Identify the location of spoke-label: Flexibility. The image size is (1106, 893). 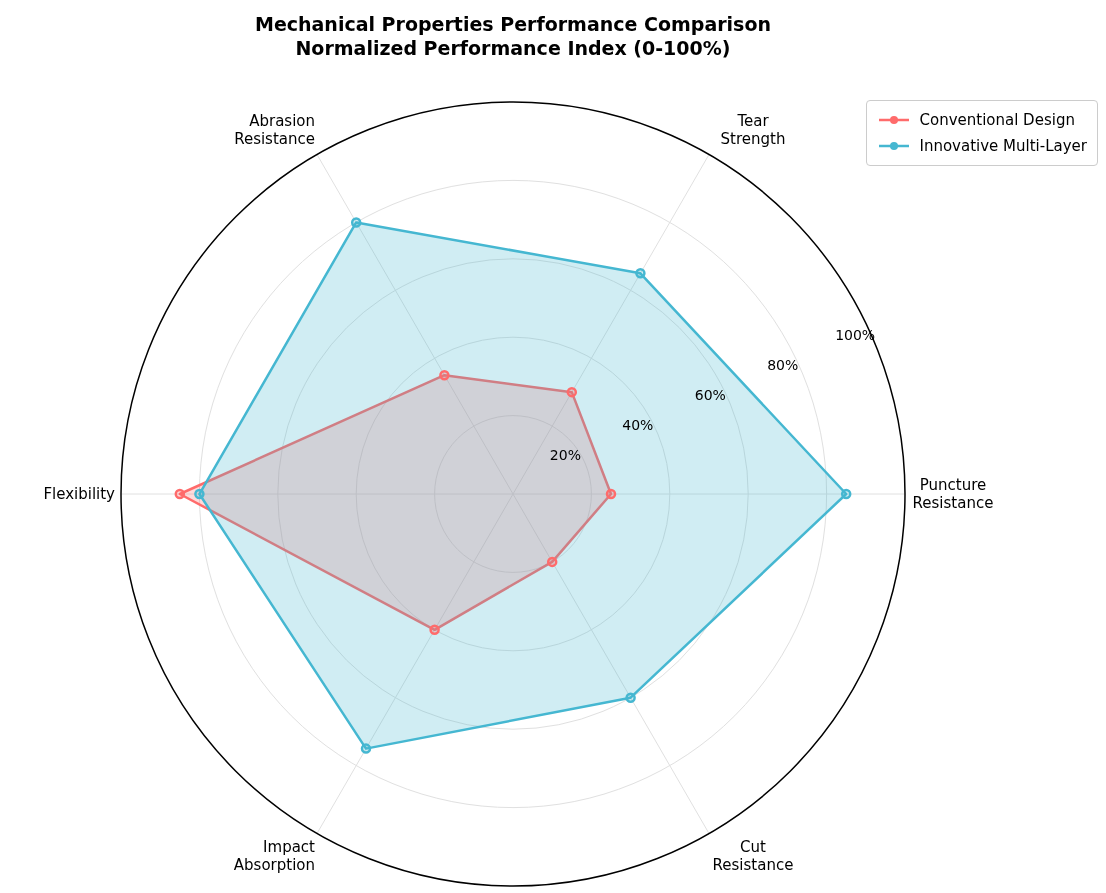
(79, 494).